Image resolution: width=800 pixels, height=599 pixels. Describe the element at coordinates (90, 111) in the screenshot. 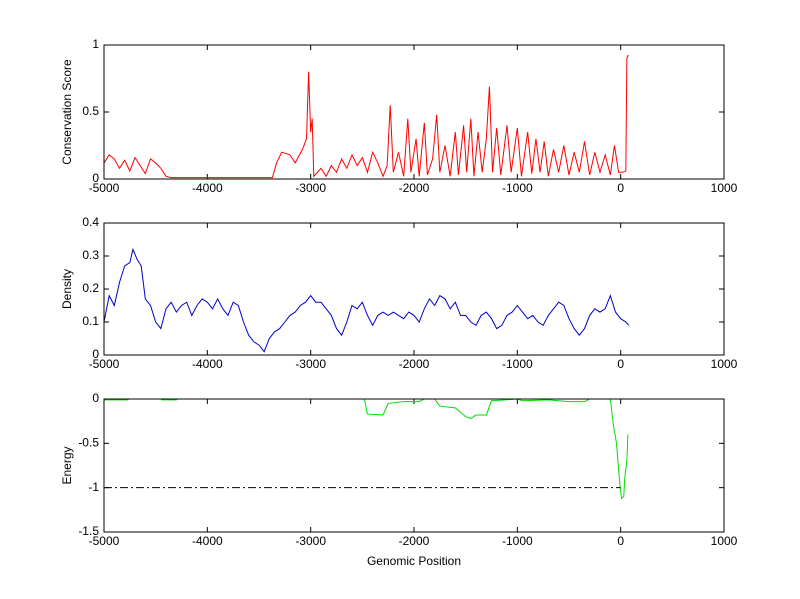

I see `y-tick-label: 0.5` at that location.